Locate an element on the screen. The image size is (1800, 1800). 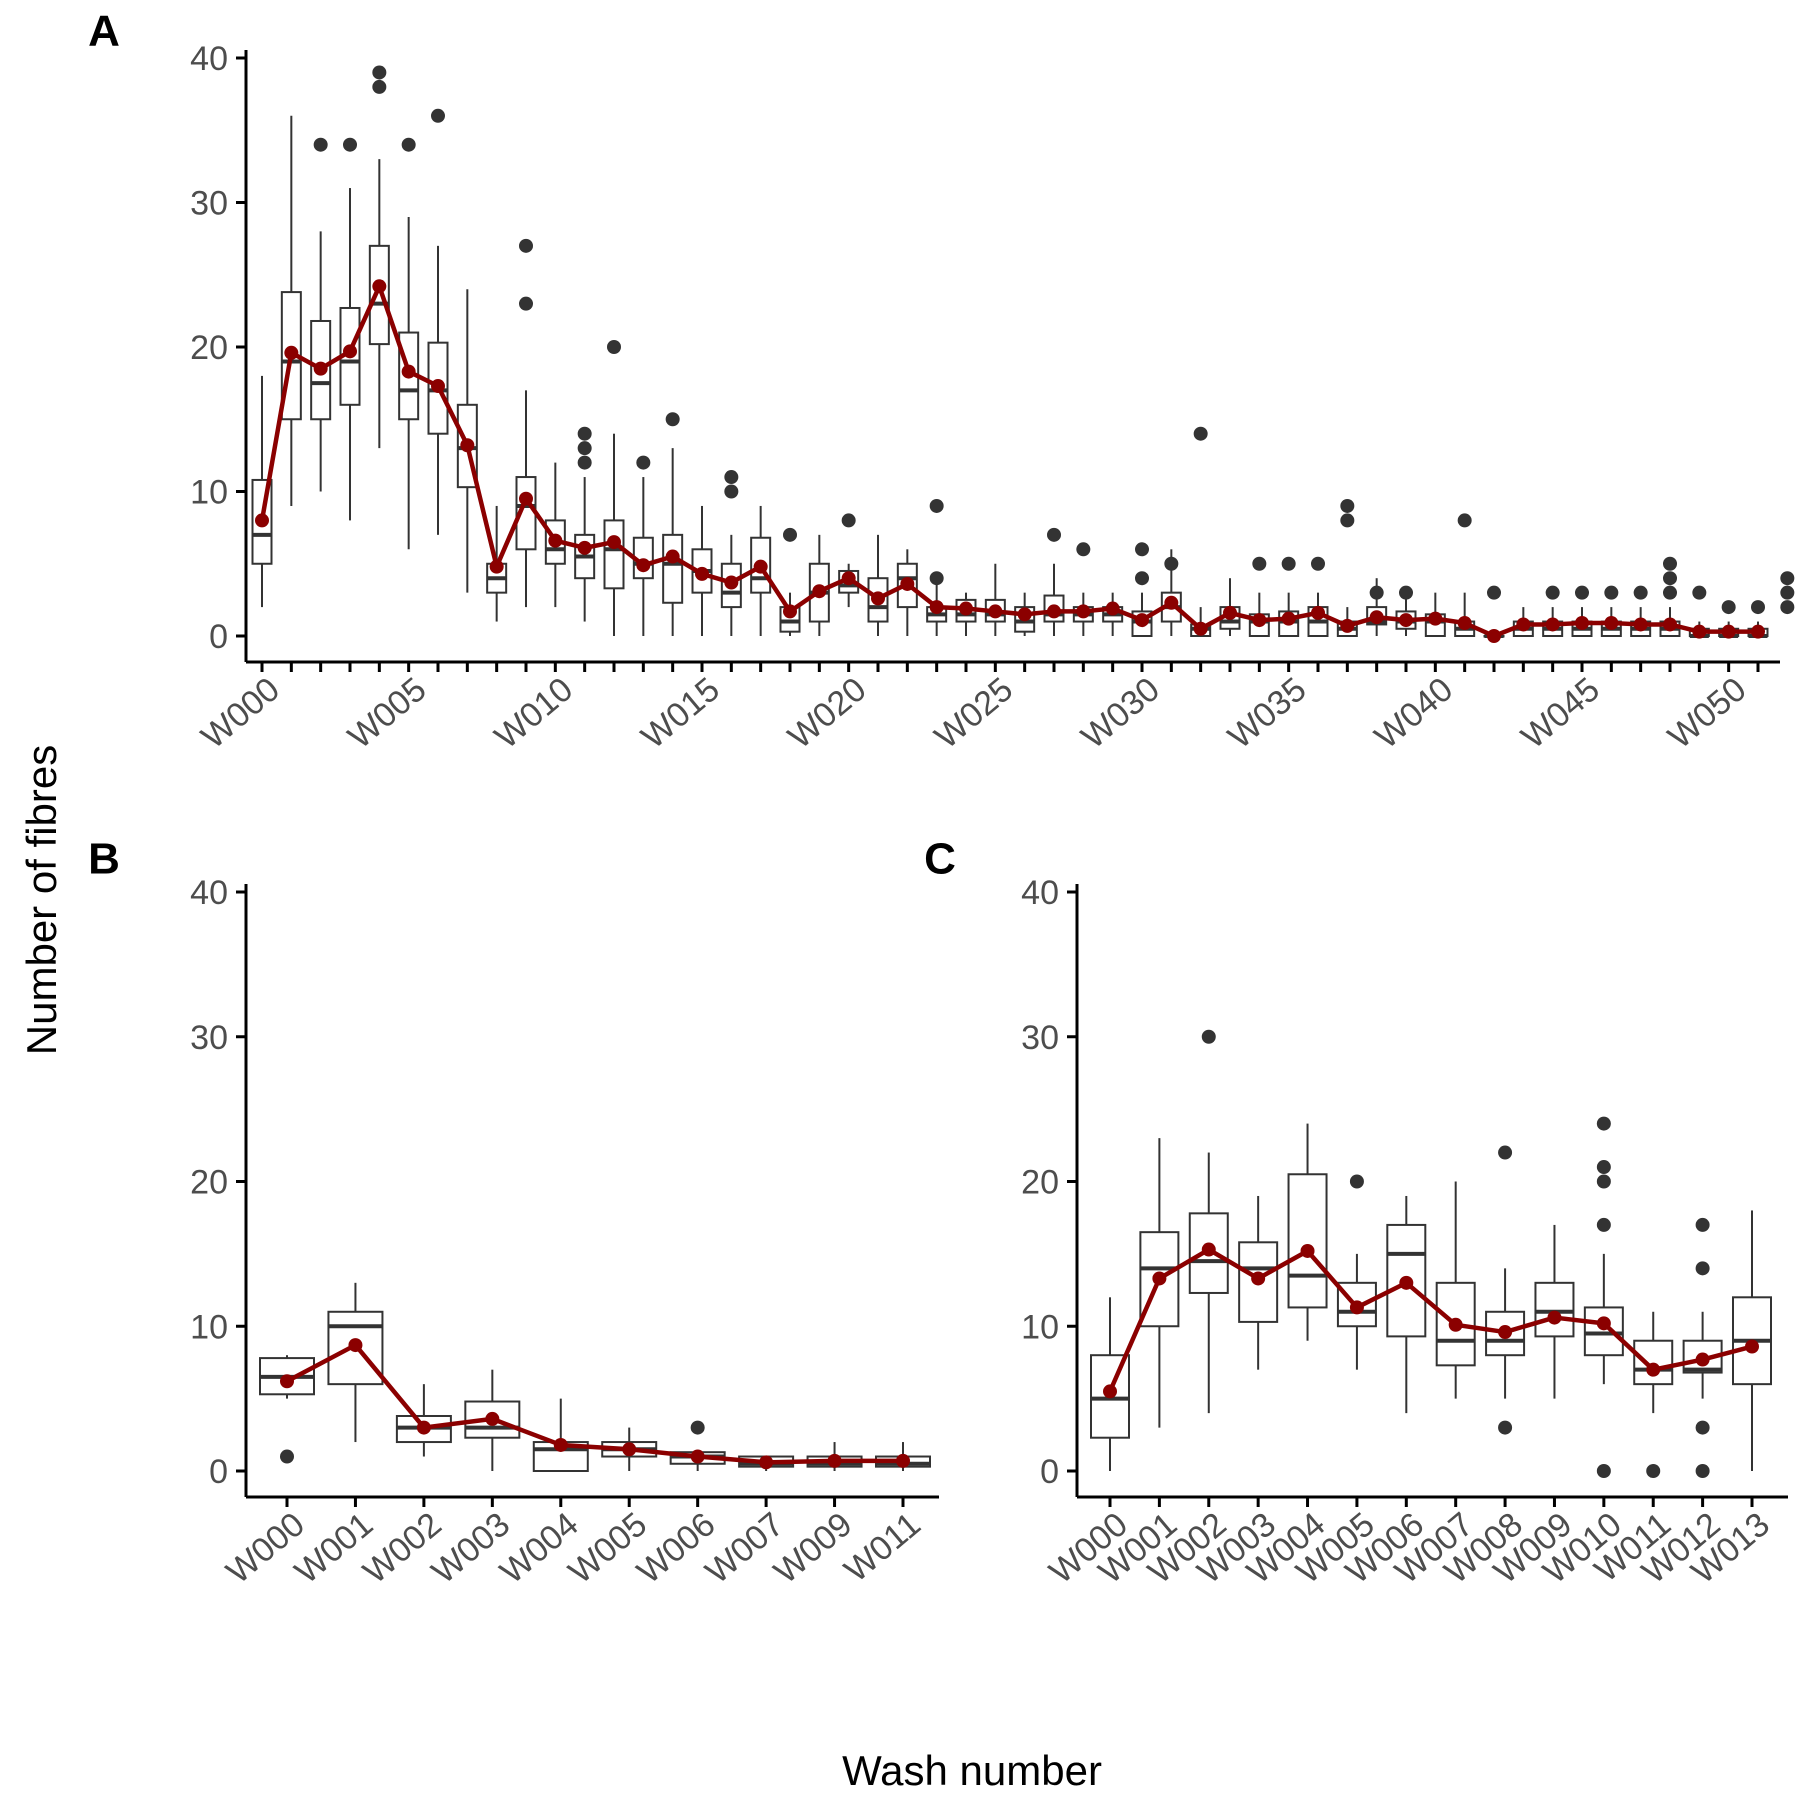
x-tick-label: W020 is located at coordinates (827, 713).